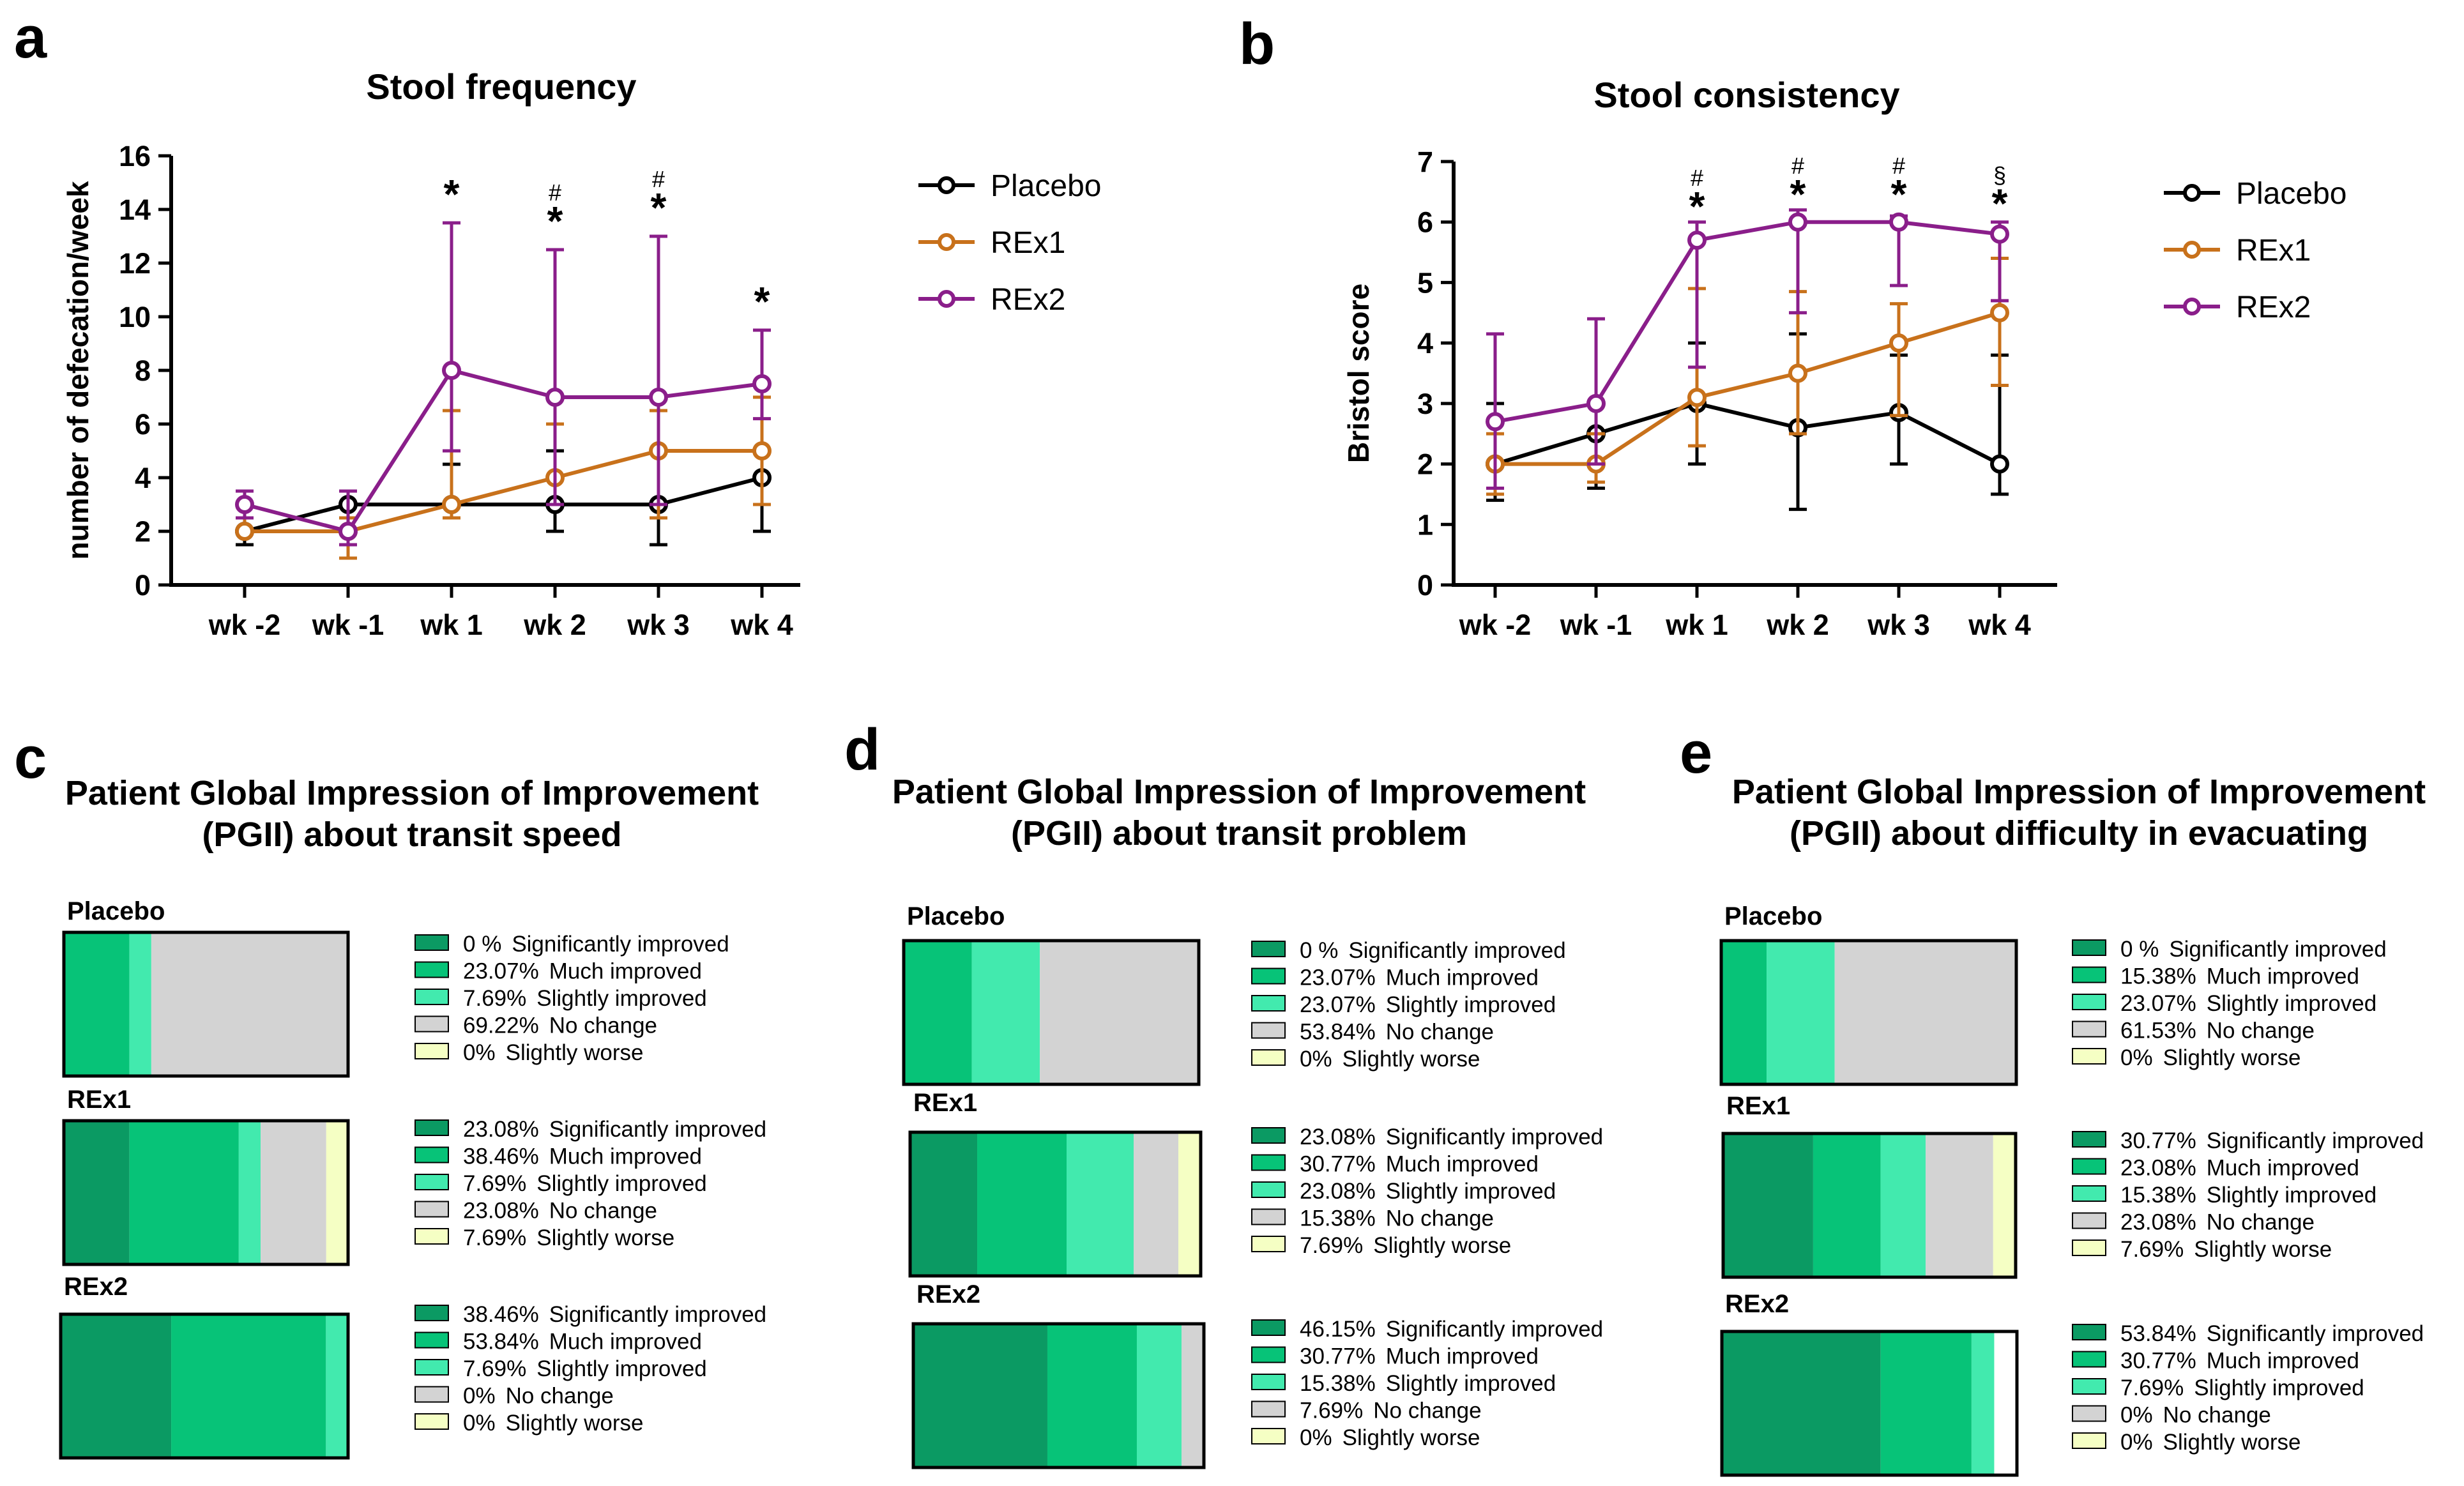 This screenshot has height=1486, width=2464. Describe the element at coordinates (1425, 586) in the screenshot. I see `y-tick-label: 0` at that location.